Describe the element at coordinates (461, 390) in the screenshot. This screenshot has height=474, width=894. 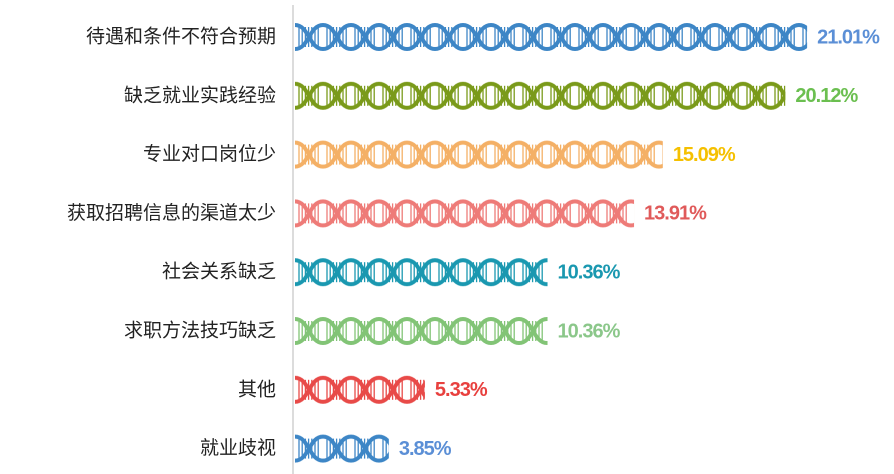
I see `value-label: 5.33%` at that location.